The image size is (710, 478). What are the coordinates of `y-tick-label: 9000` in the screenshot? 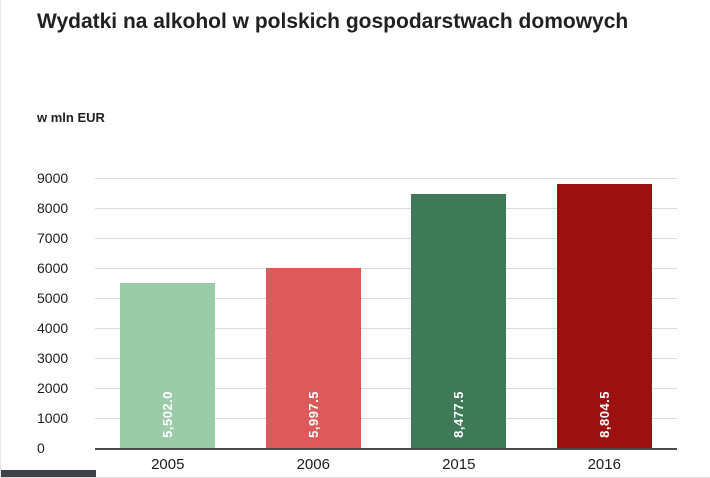 It's located at (53, 178).